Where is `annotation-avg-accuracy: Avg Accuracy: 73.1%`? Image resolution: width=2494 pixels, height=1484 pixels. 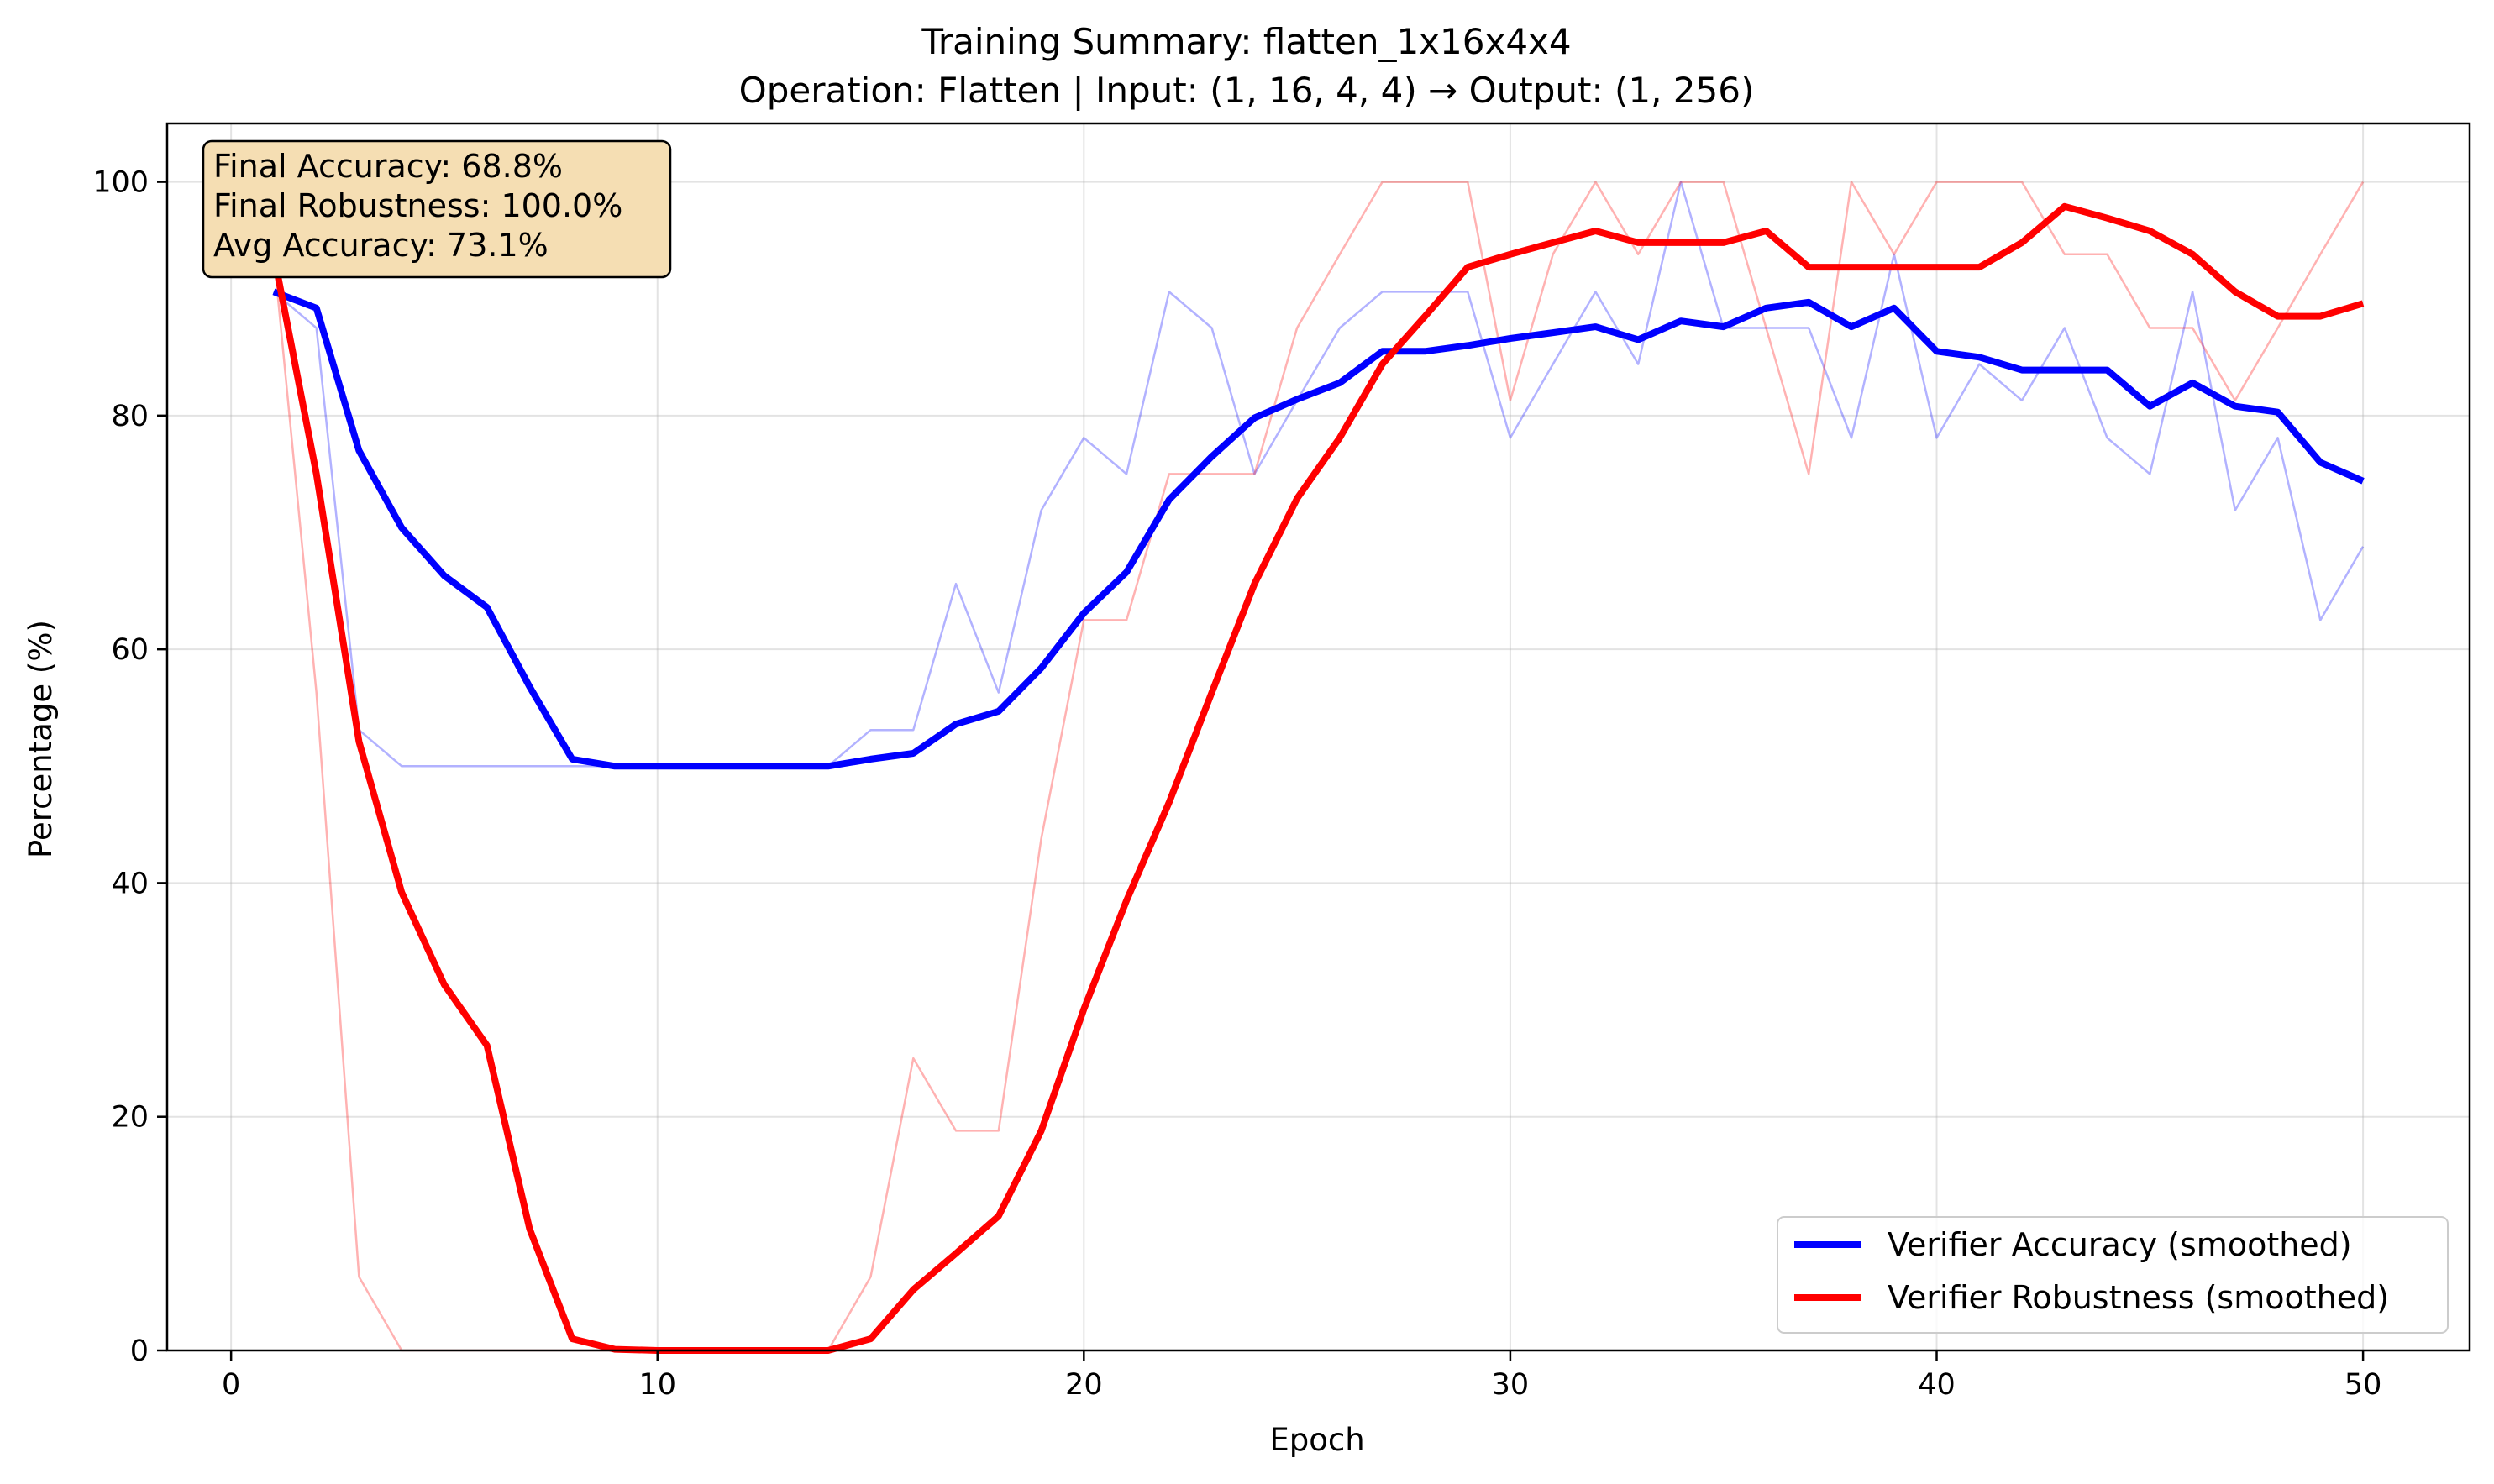
annotation-avg-accuracy: Avg Accuracy: 73.1% is located at coordinates (381, 246).